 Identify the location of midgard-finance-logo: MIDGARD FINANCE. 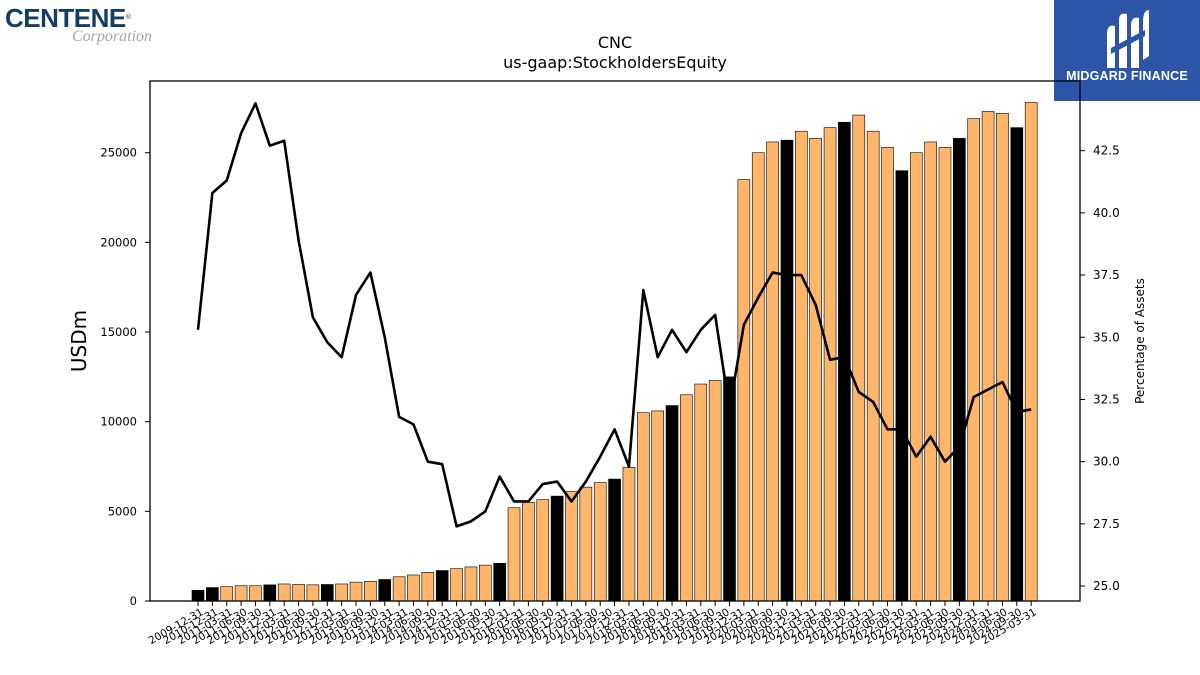
(1127, 50).